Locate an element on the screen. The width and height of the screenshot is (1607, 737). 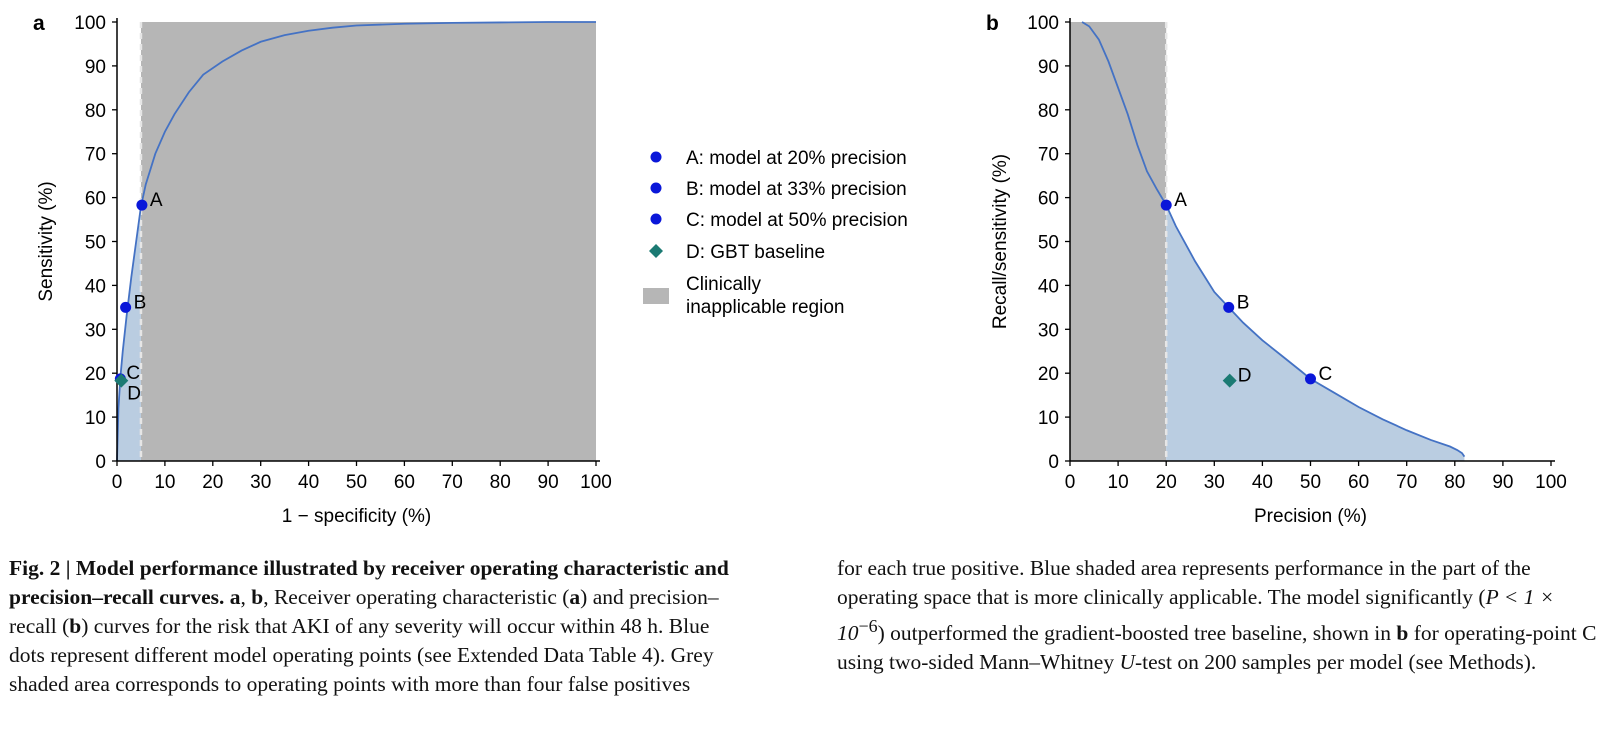
caption-u-italic: U is located at coordinates (1127, 662).